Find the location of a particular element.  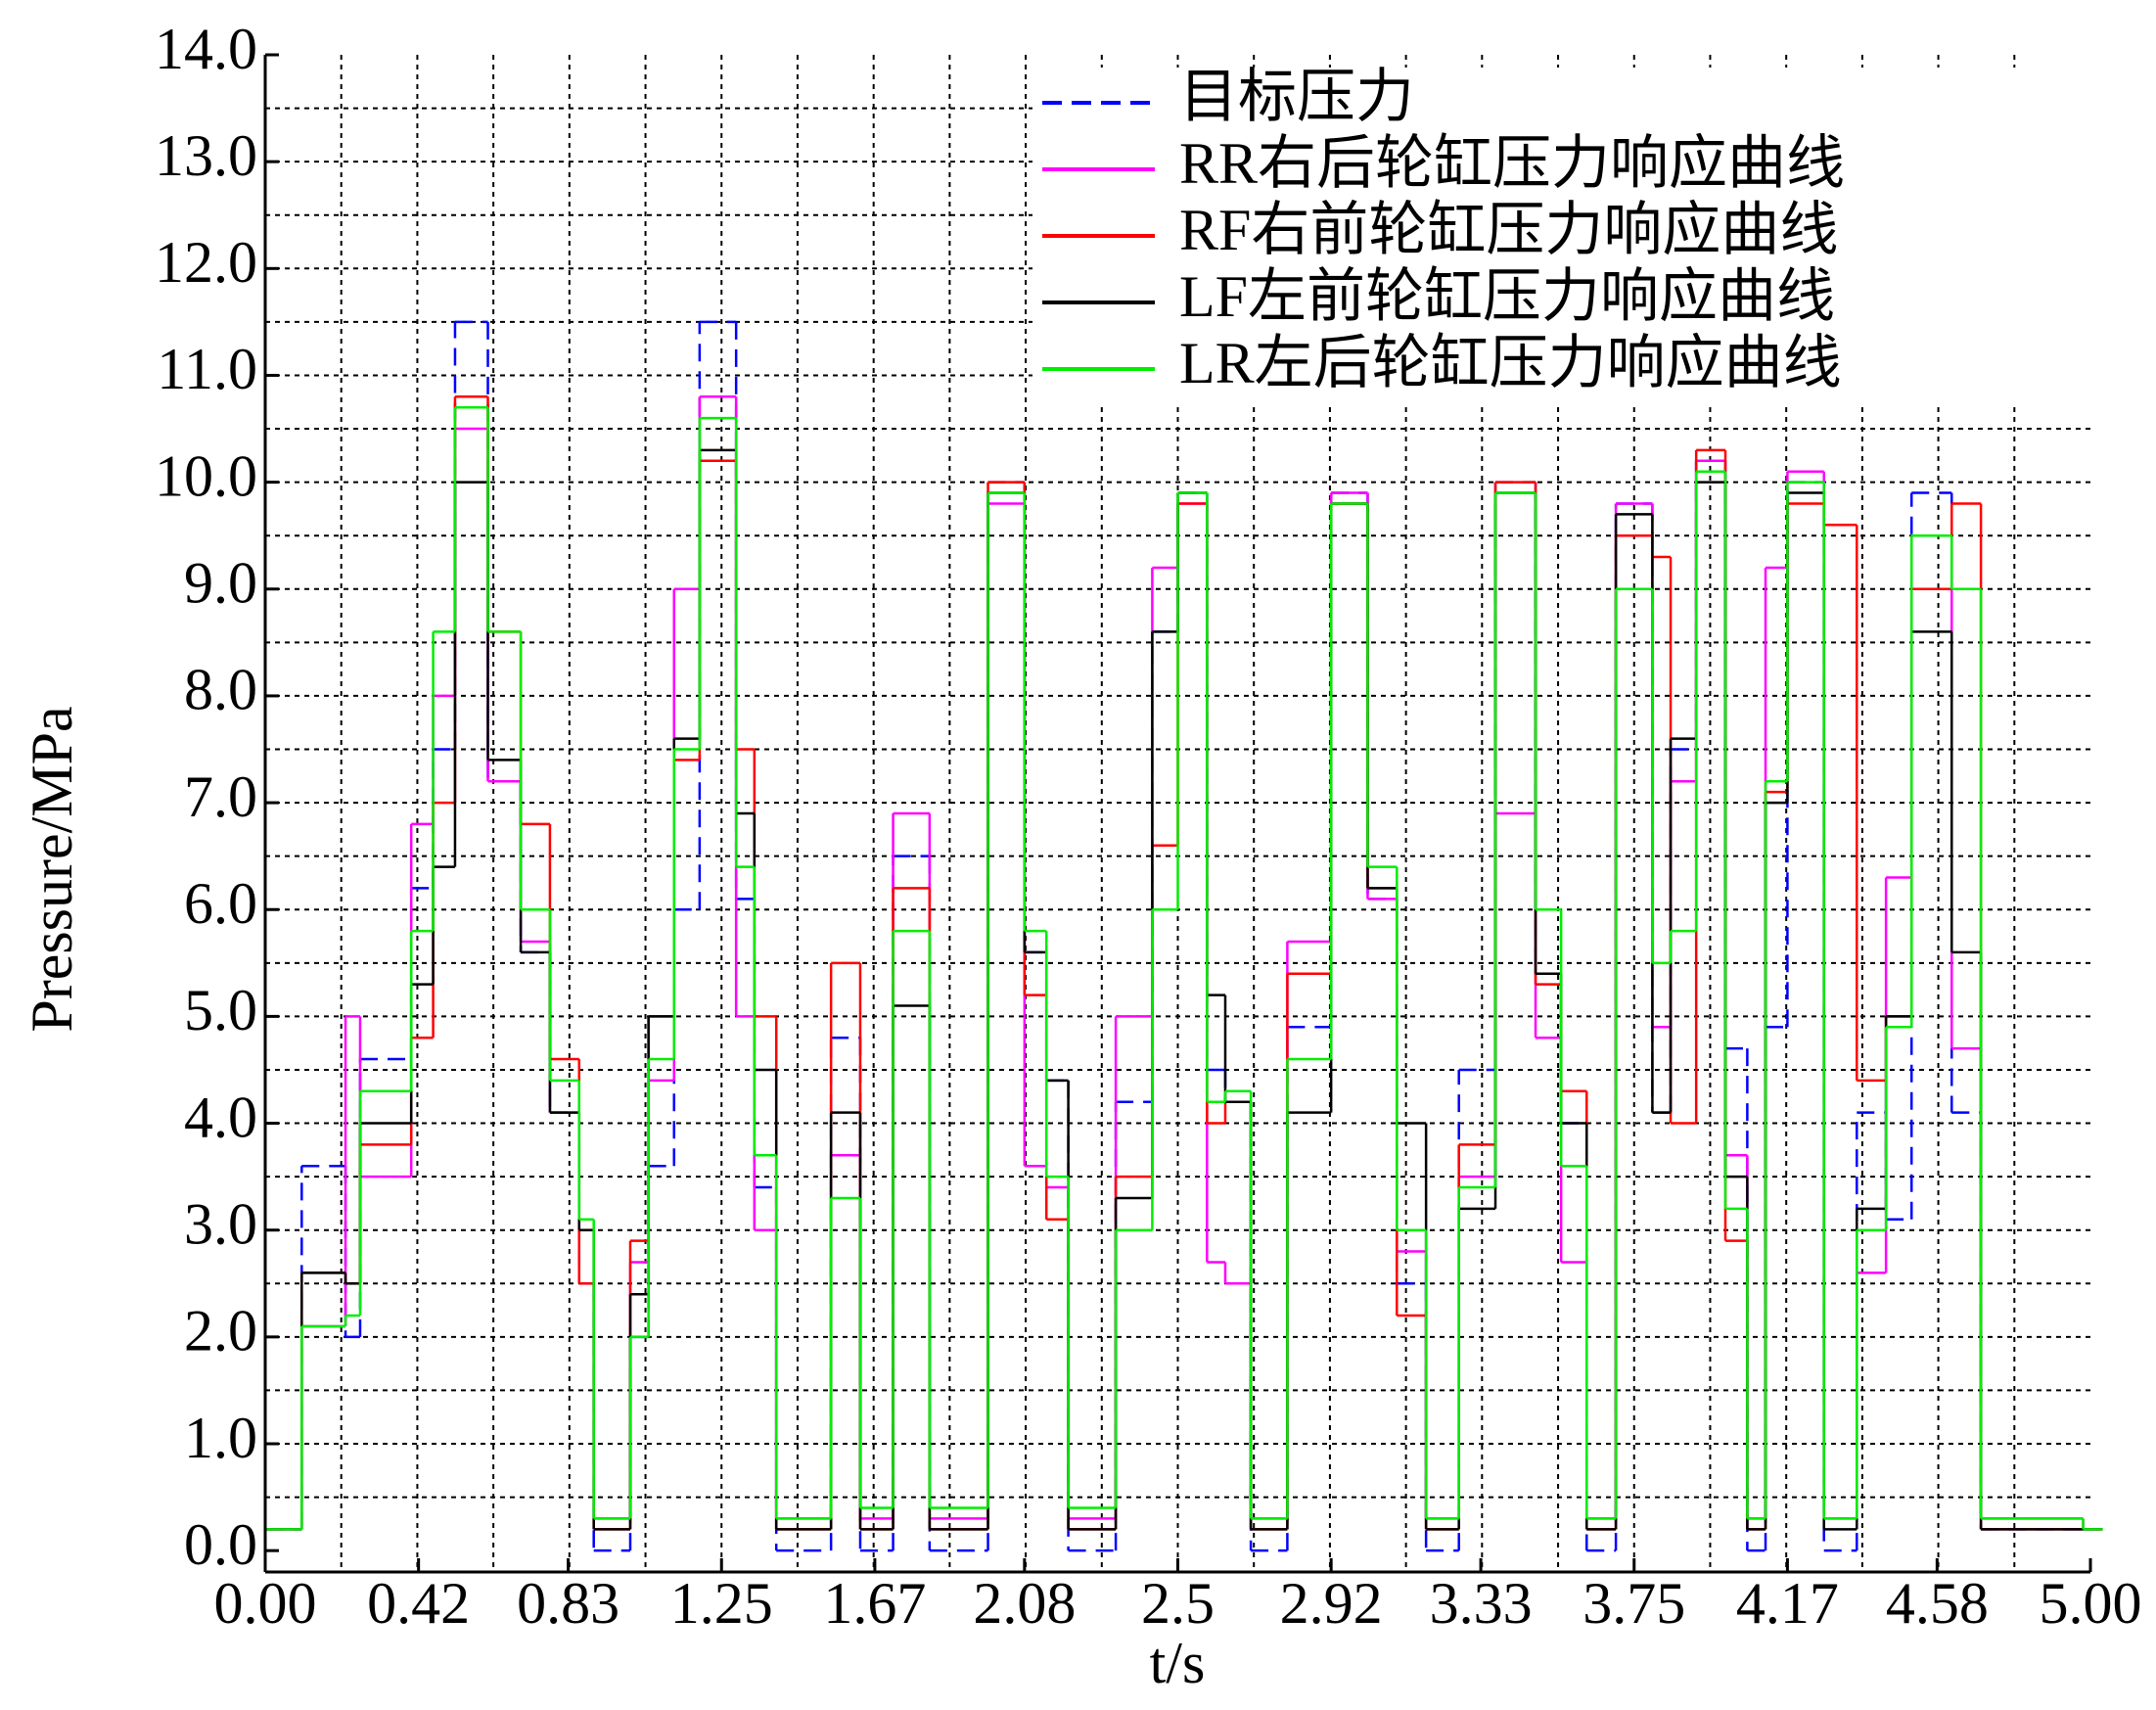

legend-box is located at coordinates (1581, 237).